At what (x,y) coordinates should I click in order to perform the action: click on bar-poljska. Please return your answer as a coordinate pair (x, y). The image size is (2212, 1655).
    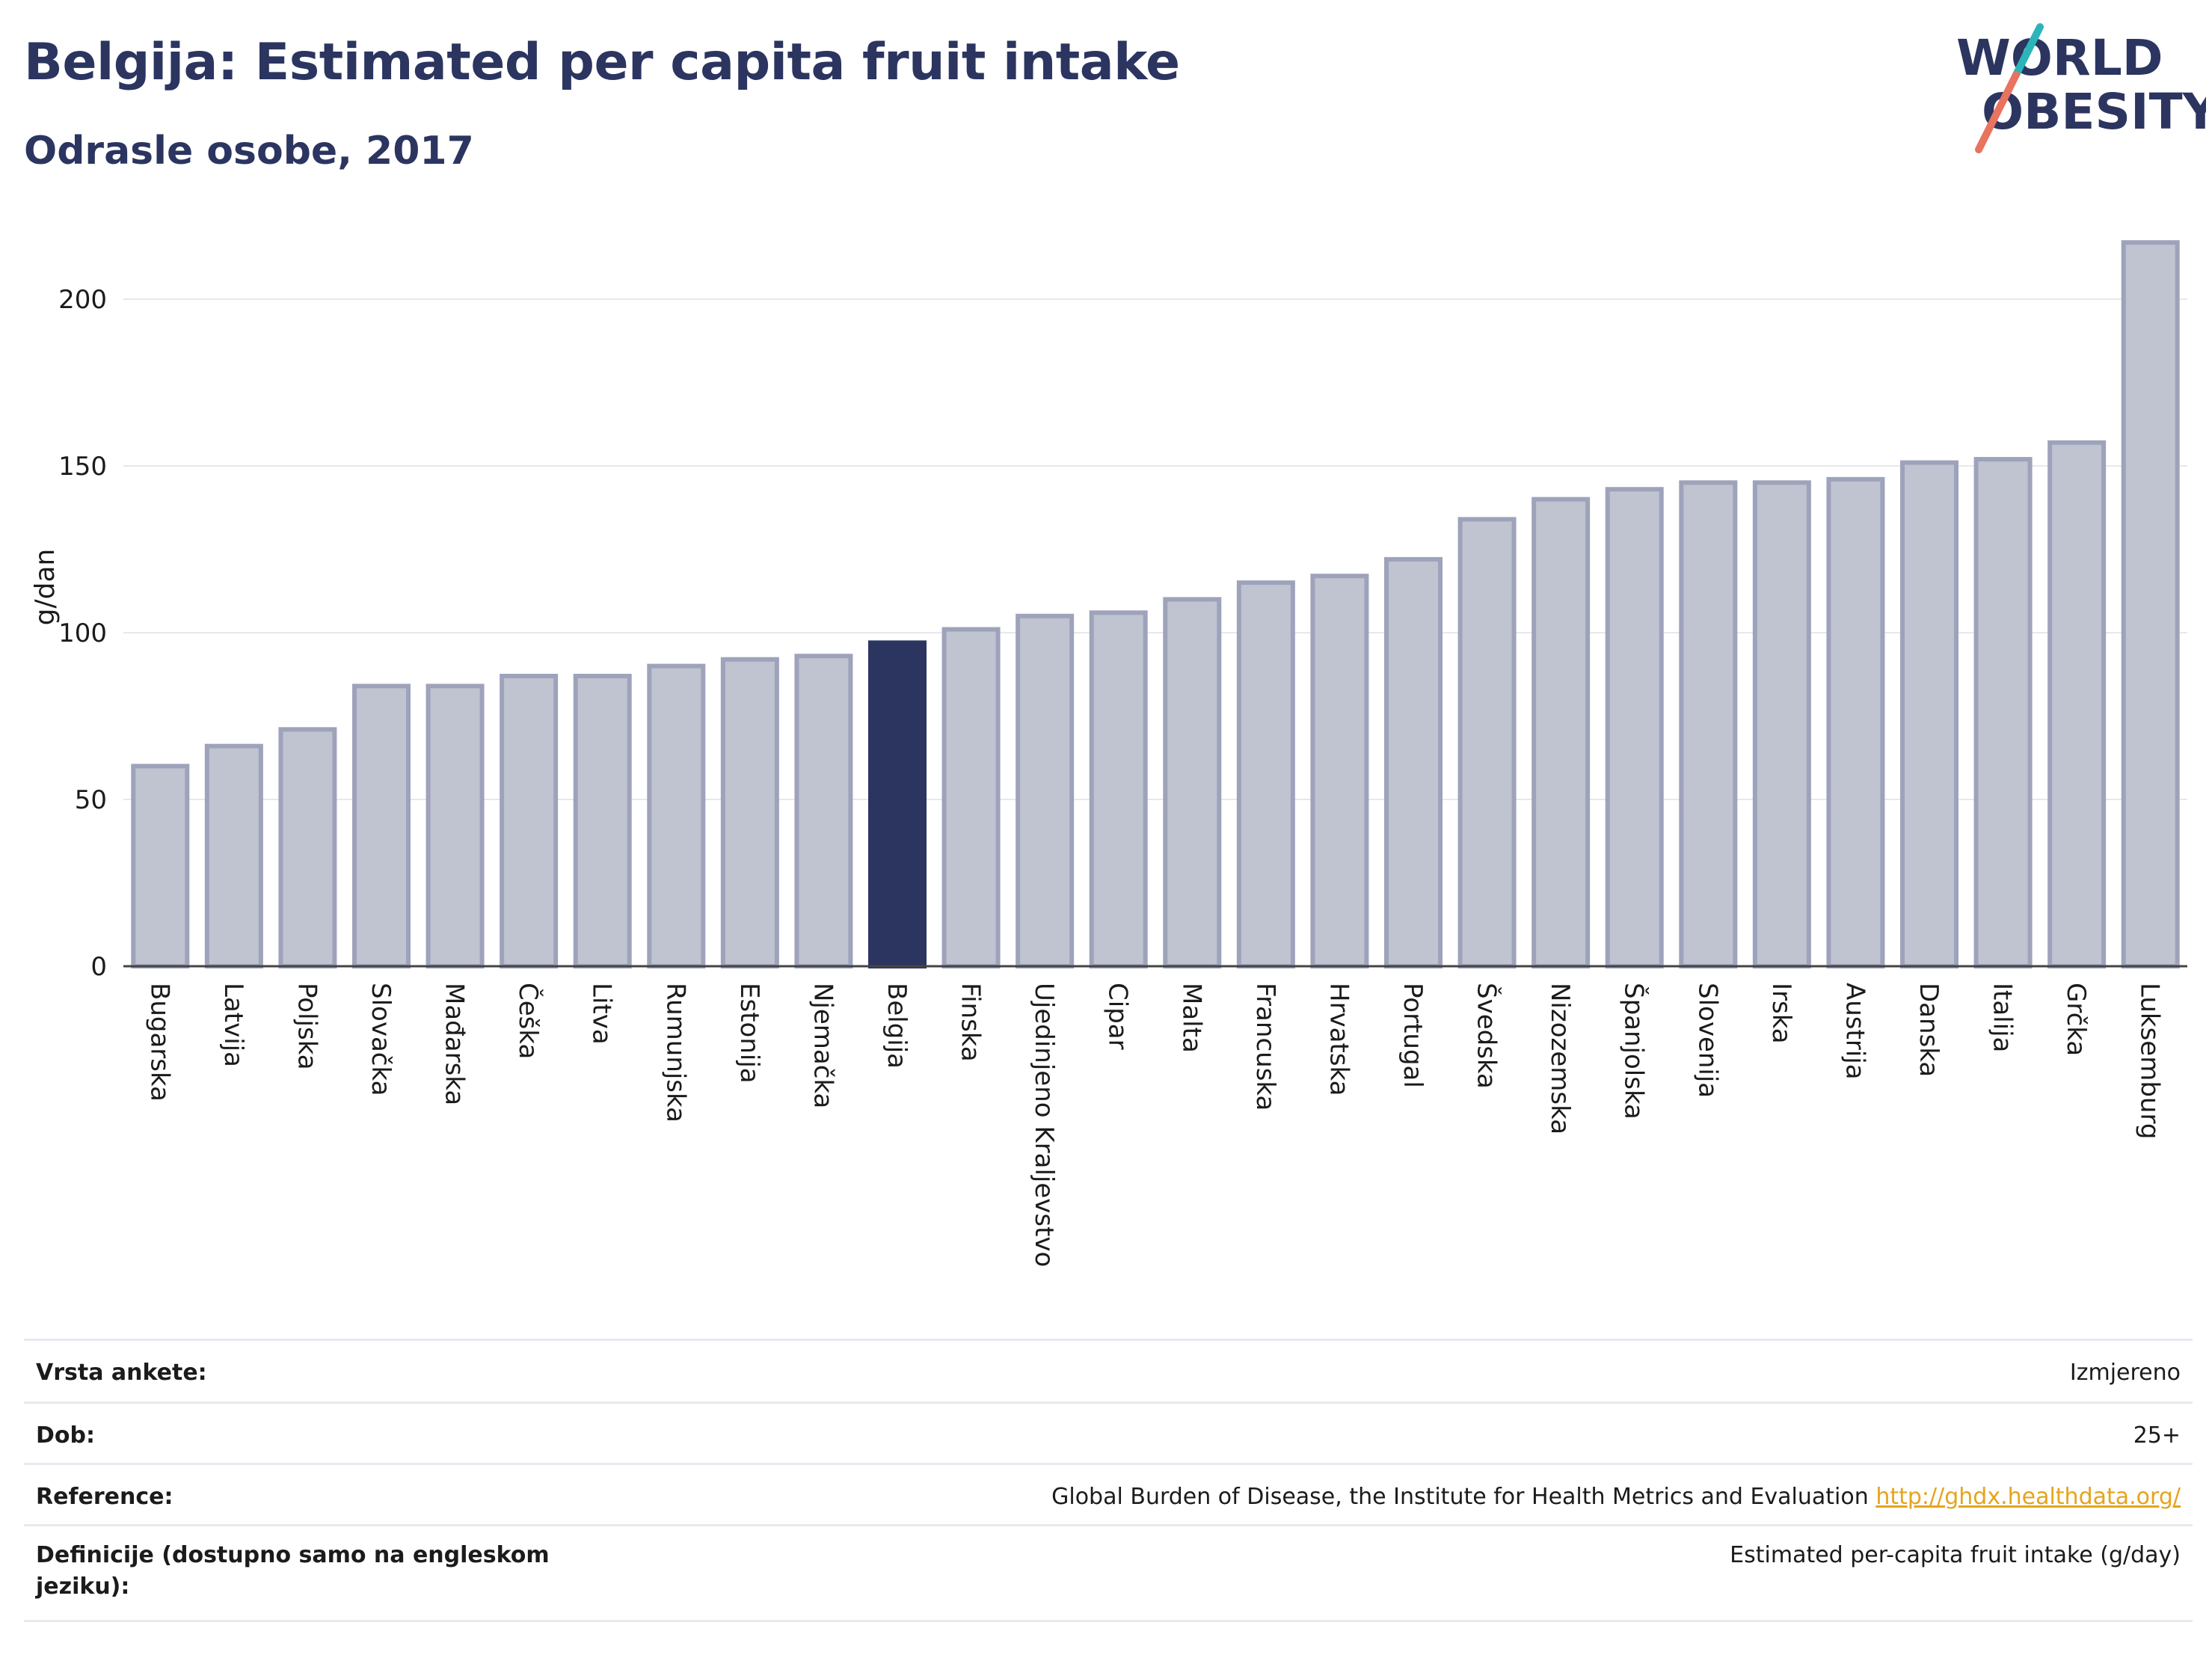
    Looking at the image, I should click on (307, 848).